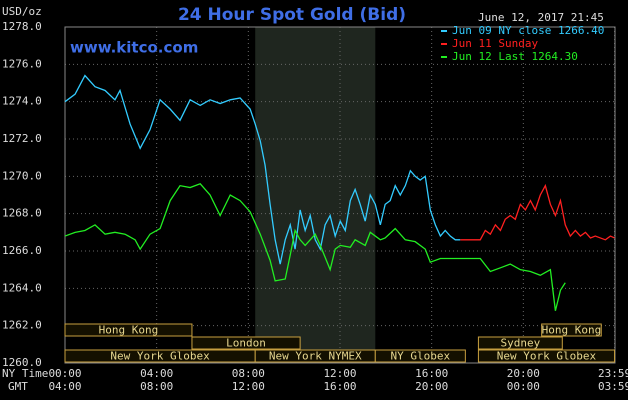  What do you see at coordinates (613, 373) in the screenshot?
I see `x-tick-label: 23:59` at bounding box center [613, 373].